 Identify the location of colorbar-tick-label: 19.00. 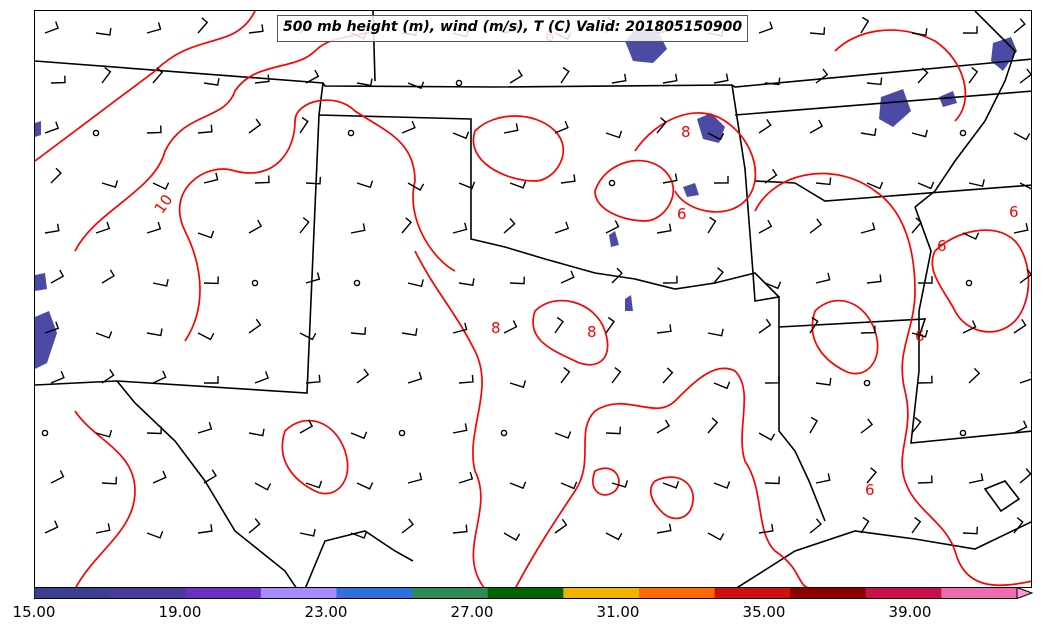
(180, 612).